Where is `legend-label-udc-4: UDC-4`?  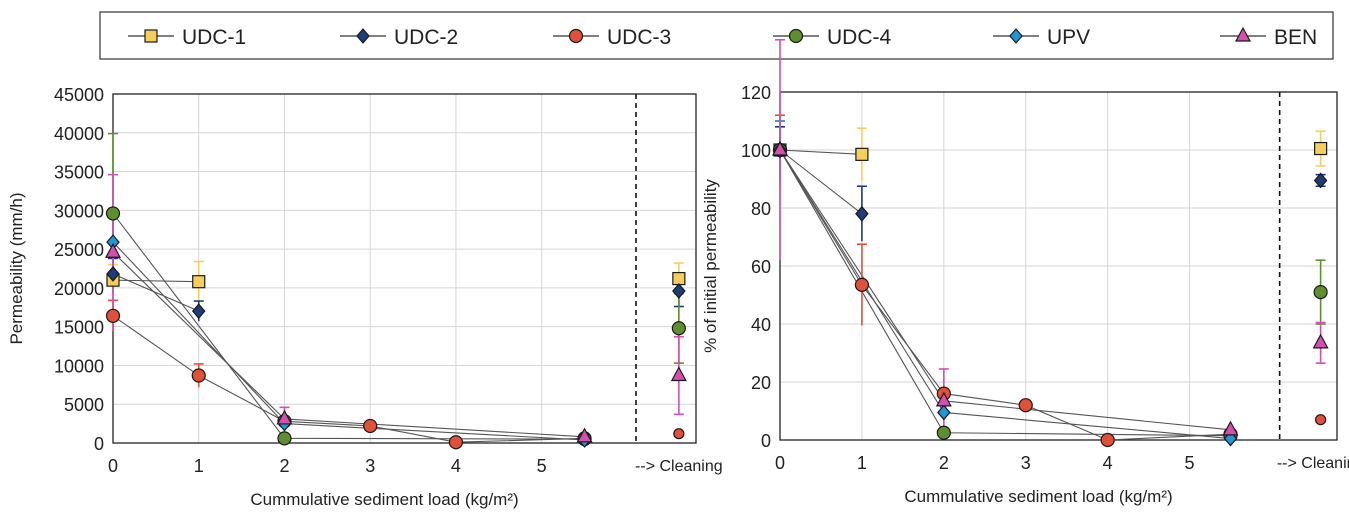 legend-label-udc-4: UDC-4 is located at coordinates (859, 37).